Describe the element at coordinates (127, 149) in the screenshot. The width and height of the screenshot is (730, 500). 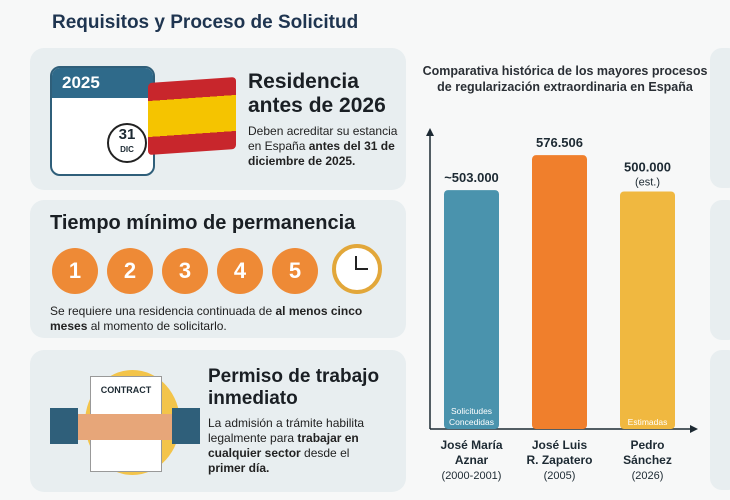
I see `calendar-month: DIC` at that location.